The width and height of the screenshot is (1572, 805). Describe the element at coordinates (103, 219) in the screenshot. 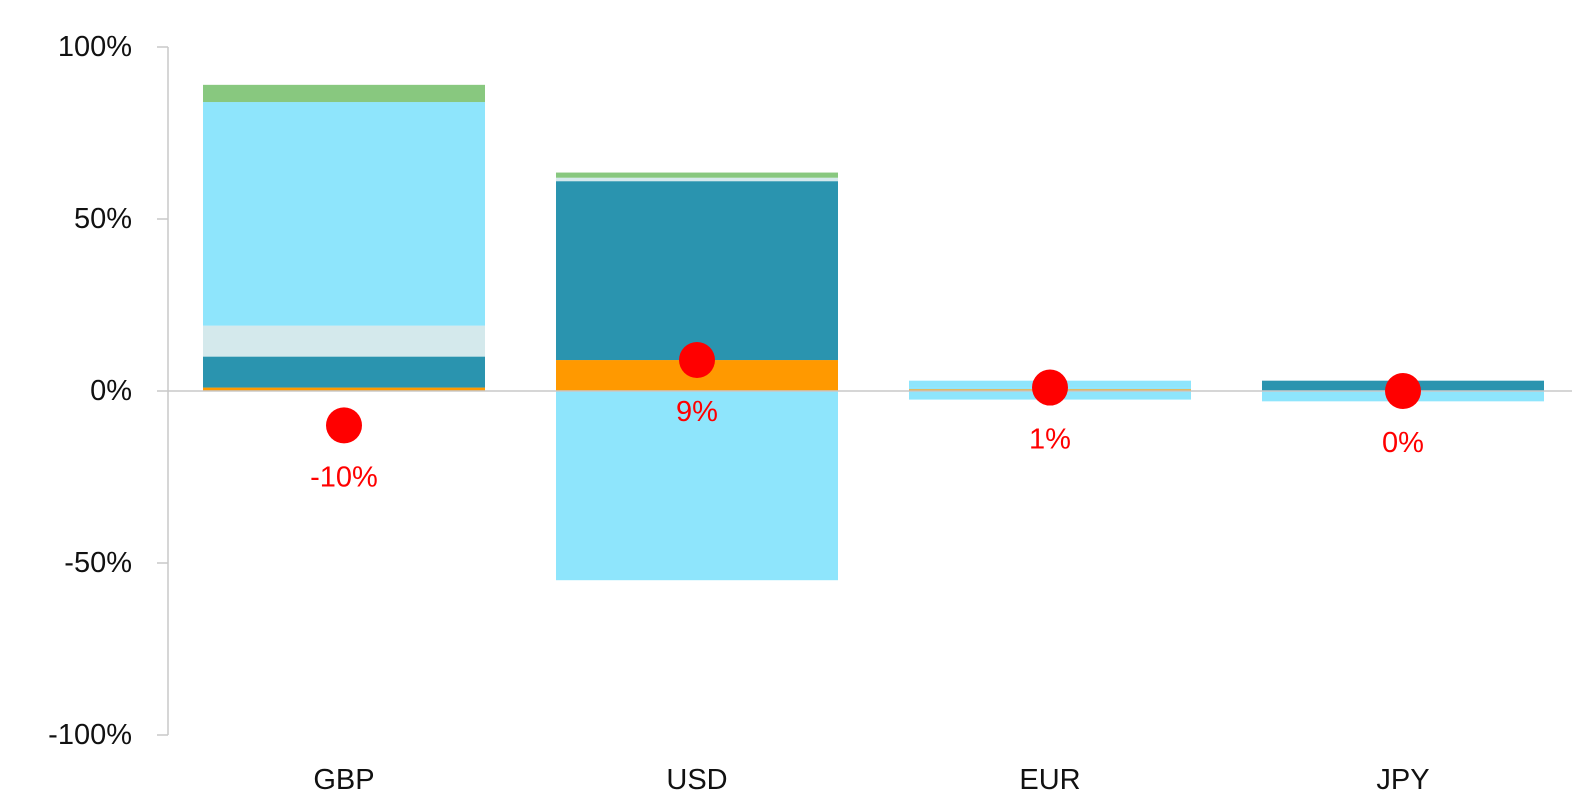

I see `y-tick-label: 50%` at that location.